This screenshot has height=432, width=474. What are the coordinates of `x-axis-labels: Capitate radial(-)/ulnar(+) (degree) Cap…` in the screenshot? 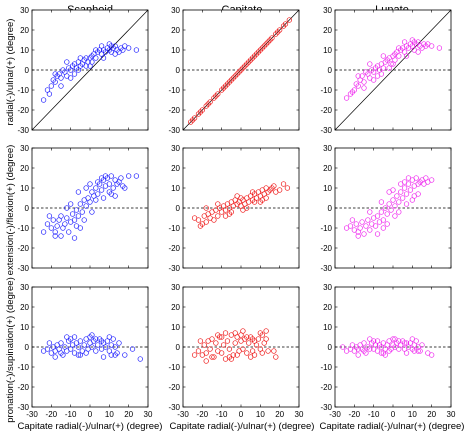 It's located at (241, 426).